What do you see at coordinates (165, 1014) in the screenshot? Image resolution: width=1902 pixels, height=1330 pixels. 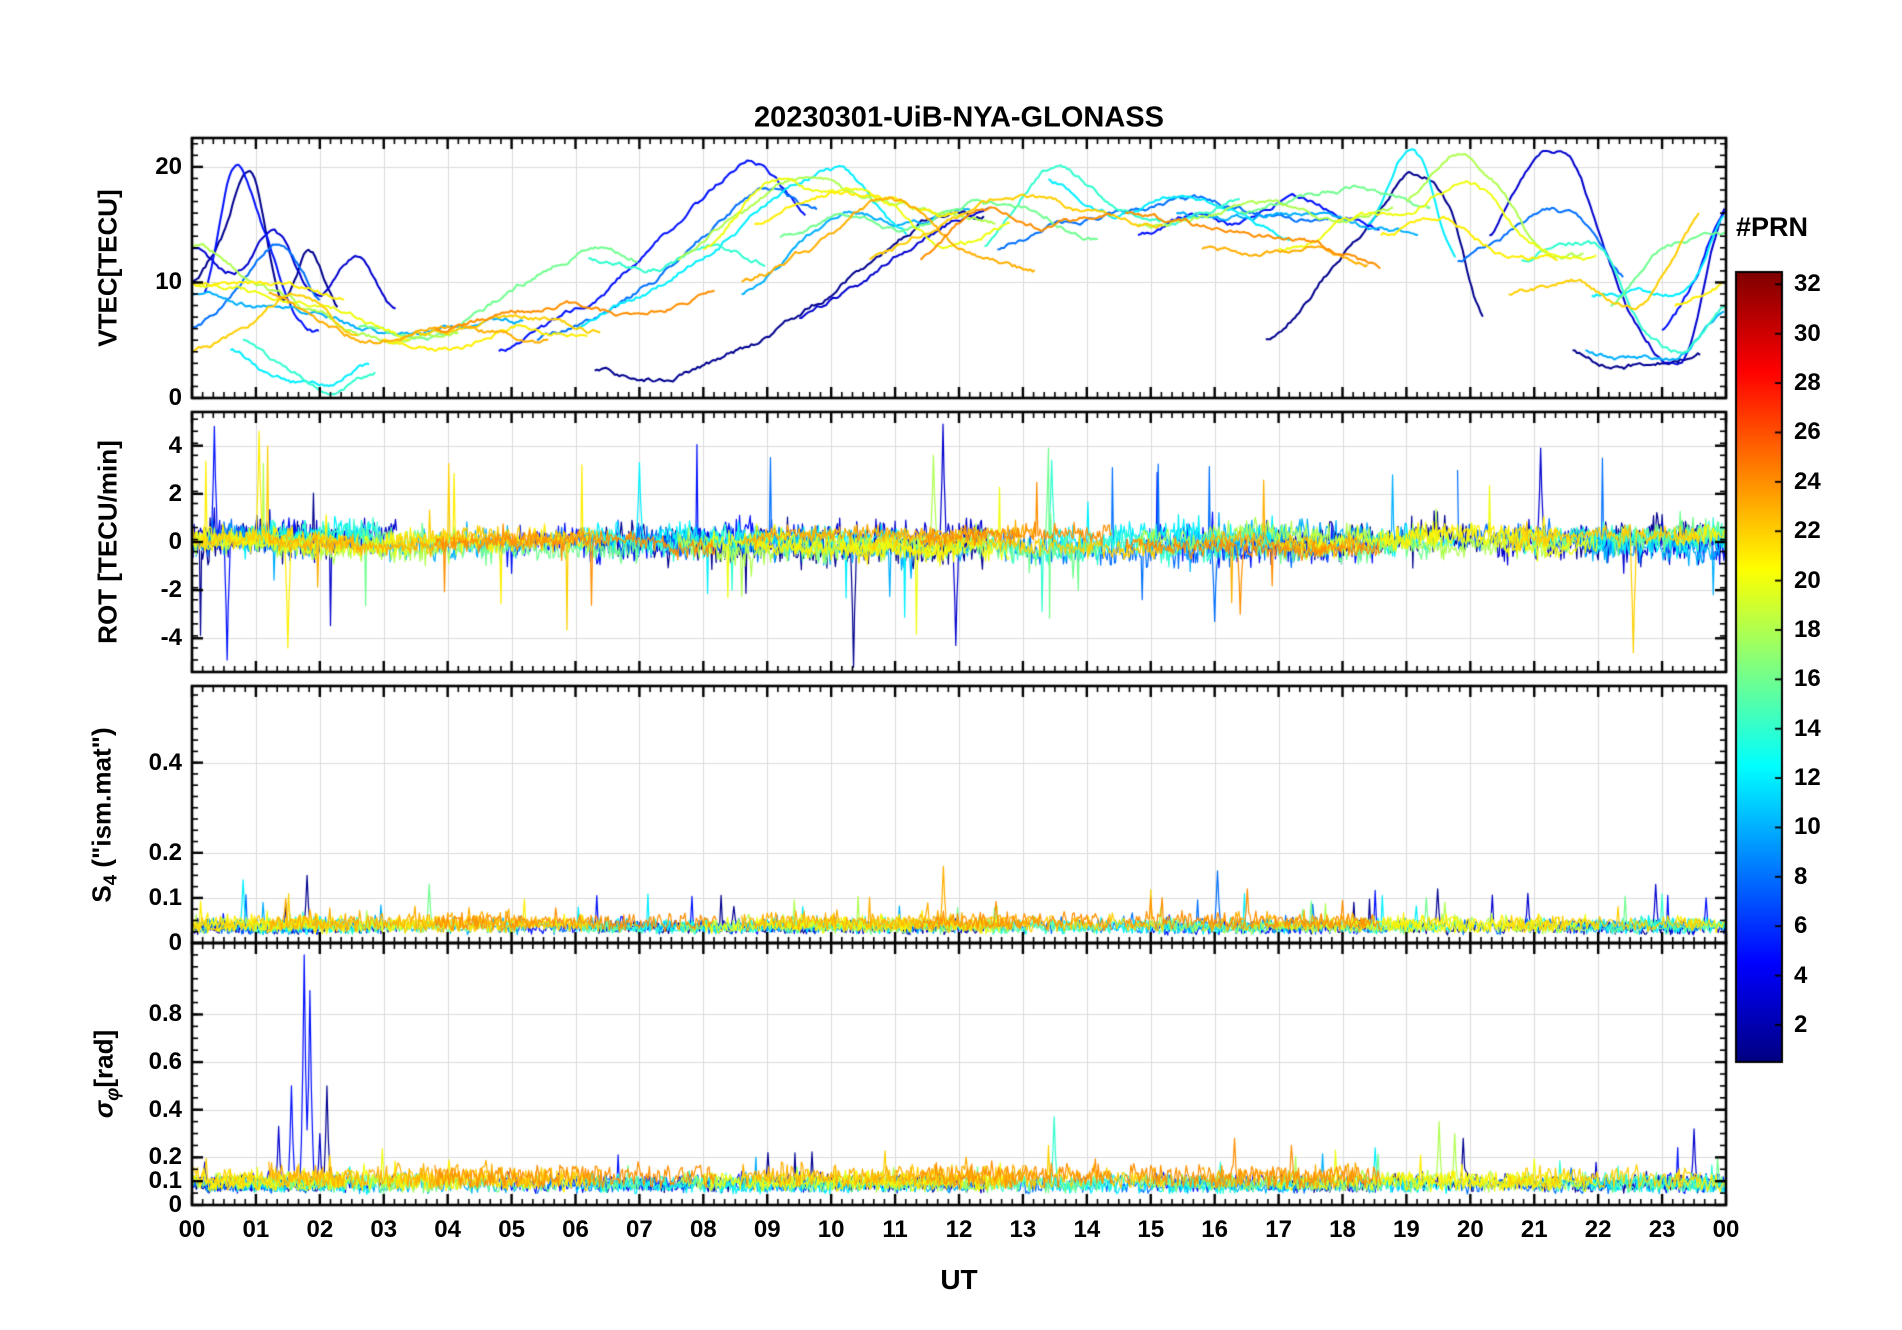 I see `y-tick-label-sigma_phi: 0.8` at bounding box center [165, 1014].